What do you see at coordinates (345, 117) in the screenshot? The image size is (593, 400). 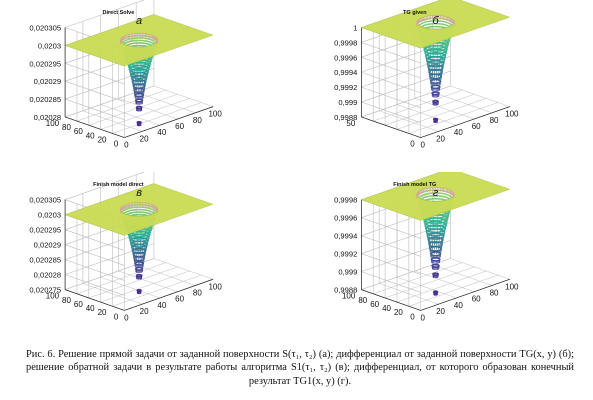 I see `z-tick-label: 0,9988` at bounding box center [345, 117].